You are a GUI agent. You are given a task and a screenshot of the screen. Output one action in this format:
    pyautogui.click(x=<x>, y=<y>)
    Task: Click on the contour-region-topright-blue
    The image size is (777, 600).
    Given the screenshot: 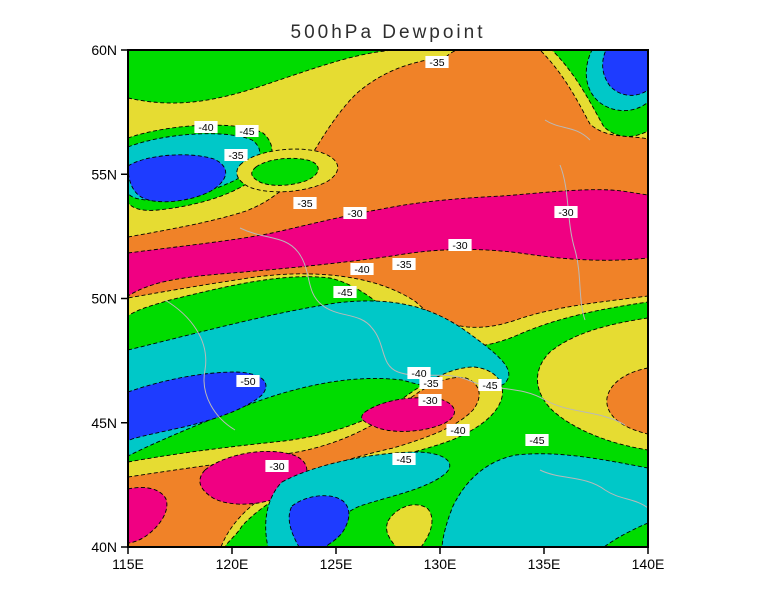 What is the action you would take?
    pyautogui.click(x=625, y=73)
    